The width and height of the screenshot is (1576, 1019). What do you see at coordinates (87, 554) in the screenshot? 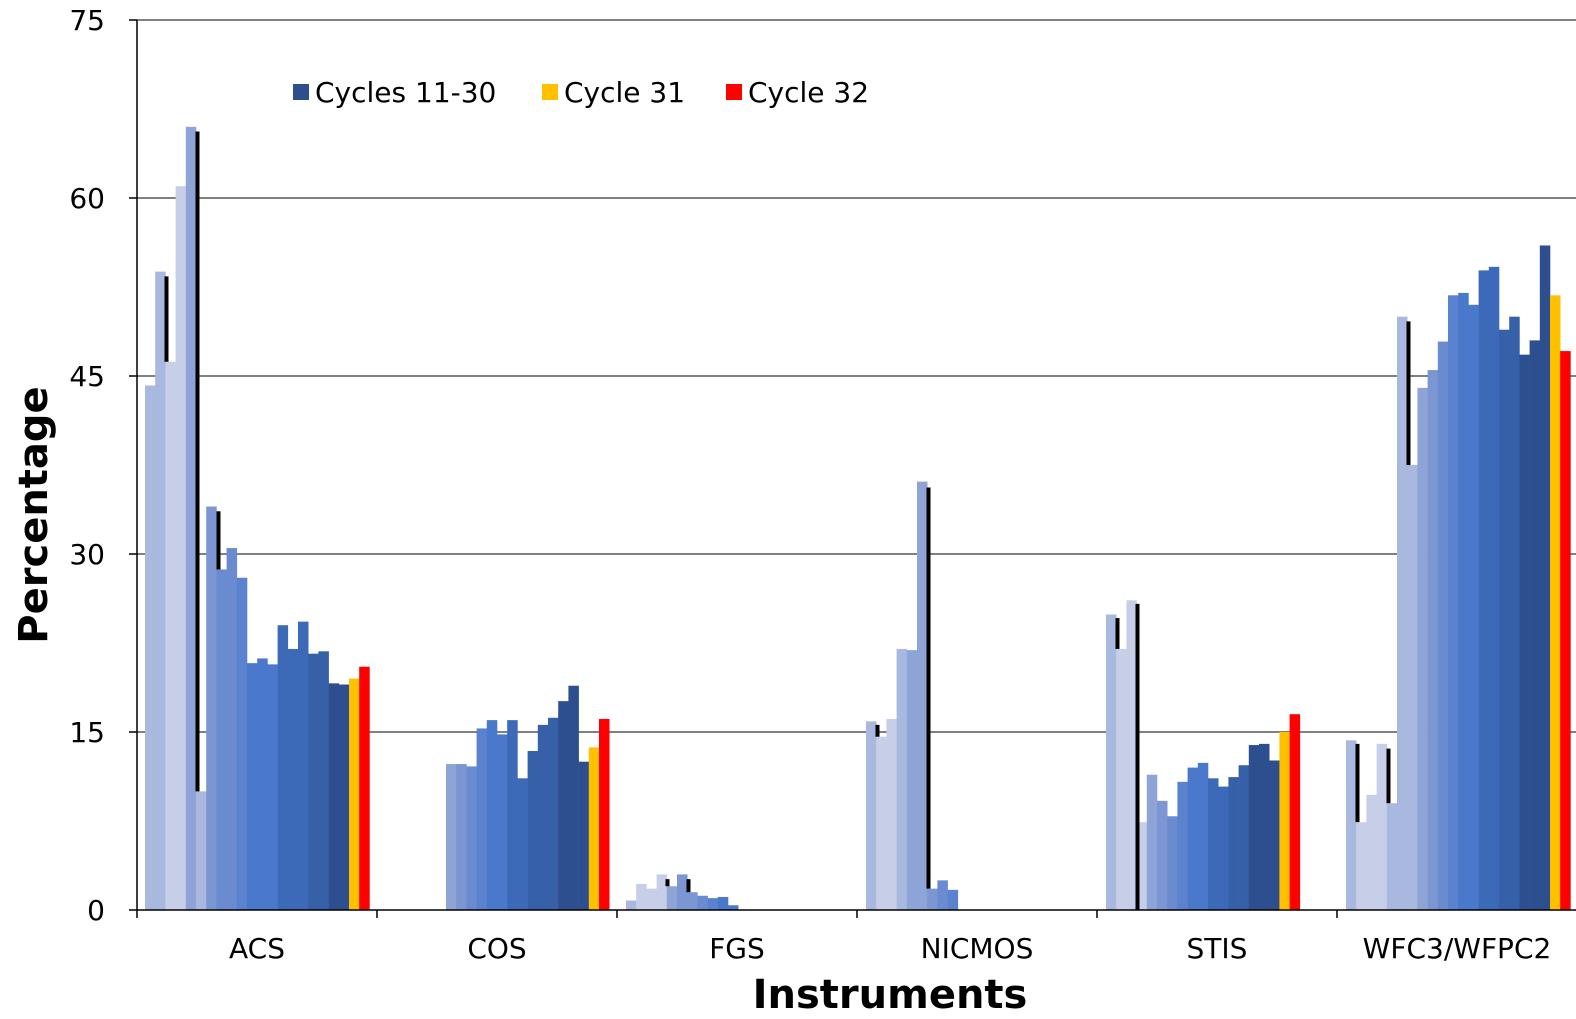
I see `y-tick-label: 30` at bounding box center [87, 554].